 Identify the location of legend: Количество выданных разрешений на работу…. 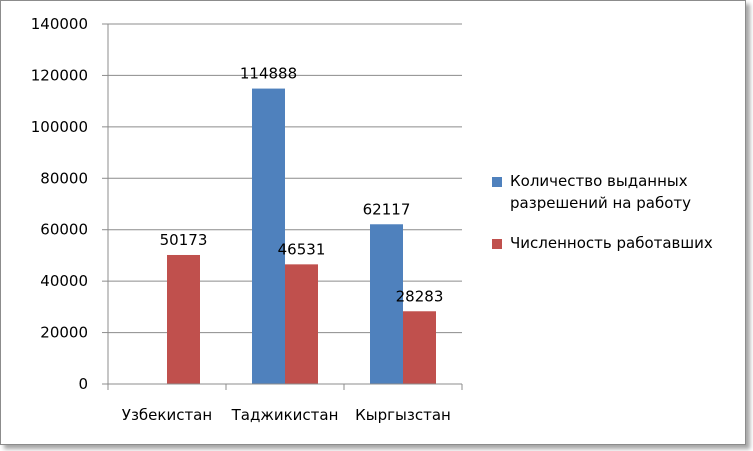
(617, 221).